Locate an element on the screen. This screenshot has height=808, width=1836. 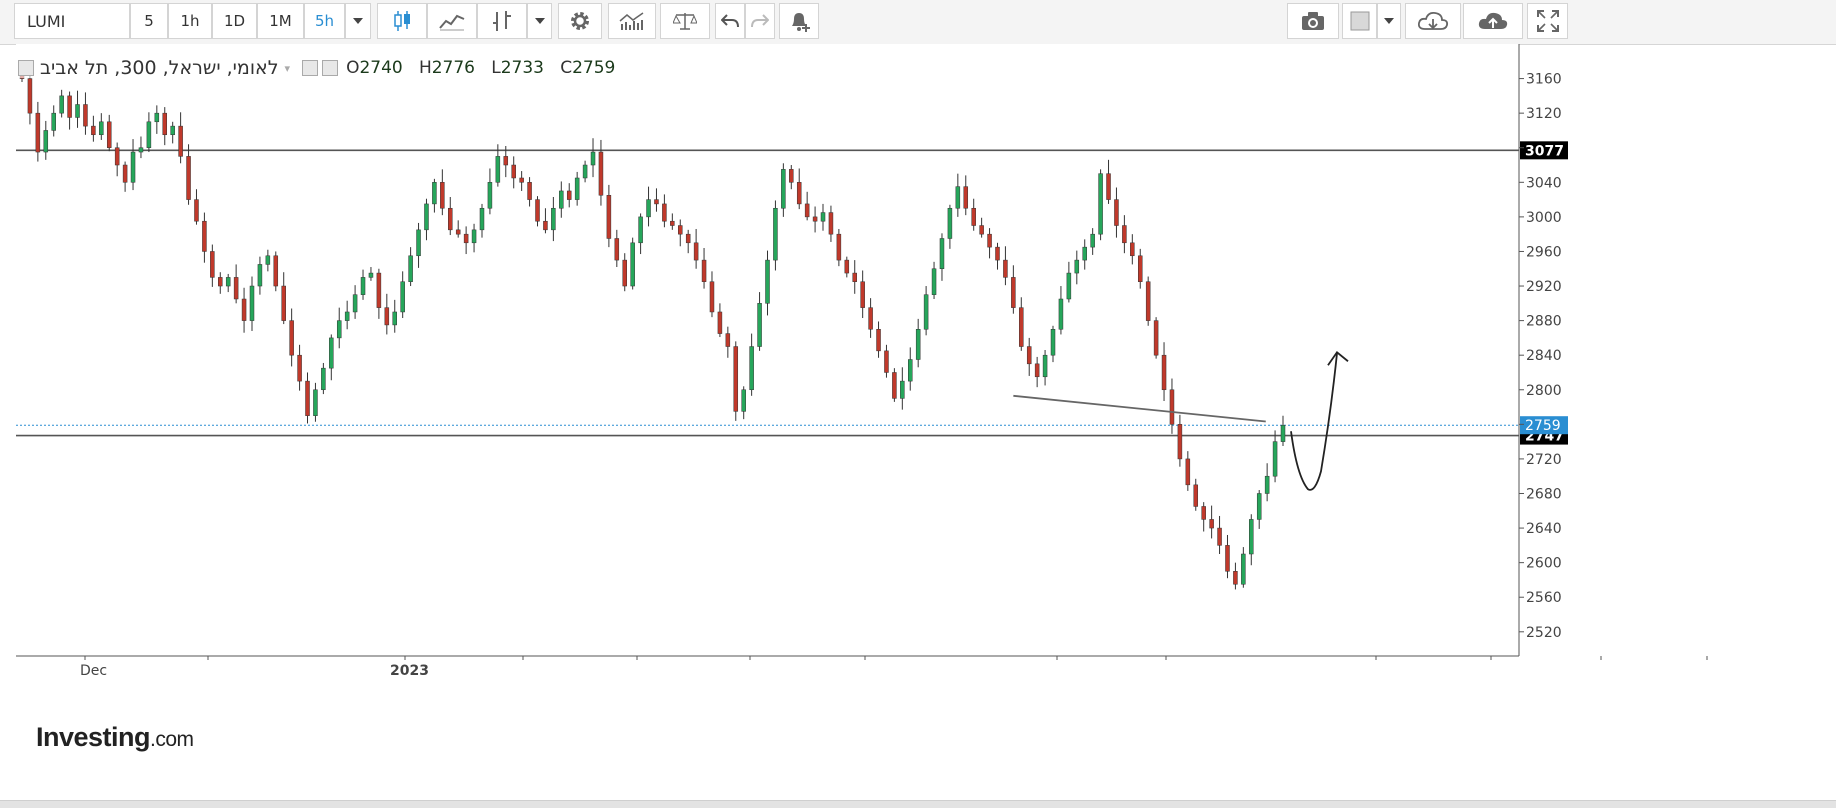
open-value: 2740 is located at coordinates (380, 68).